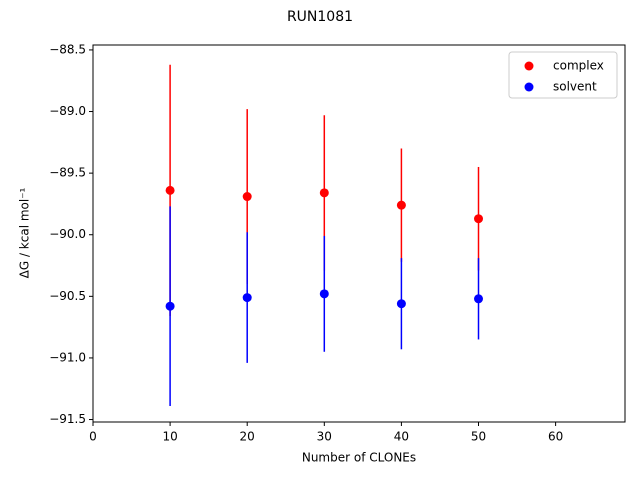 This screenshot has width=640, height=484. What do you see at coordinates (67, 234) in the screenshot?
I see `y-tick-label: −90.0` at bounding box center [67, 234].